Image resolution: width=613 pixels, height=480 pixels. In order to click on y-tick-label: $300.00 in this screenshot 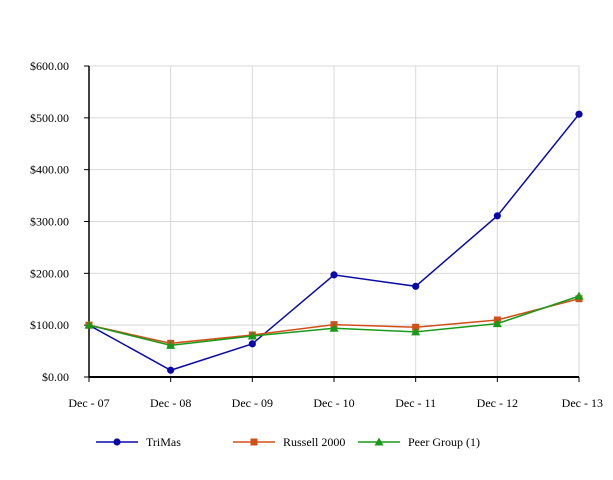, I will do `click(49, 222)`.